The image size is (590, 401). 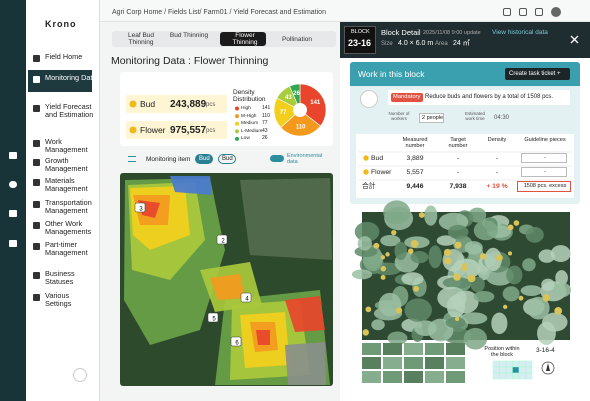 I want to click on photo-next, so click(x=570, y=271).